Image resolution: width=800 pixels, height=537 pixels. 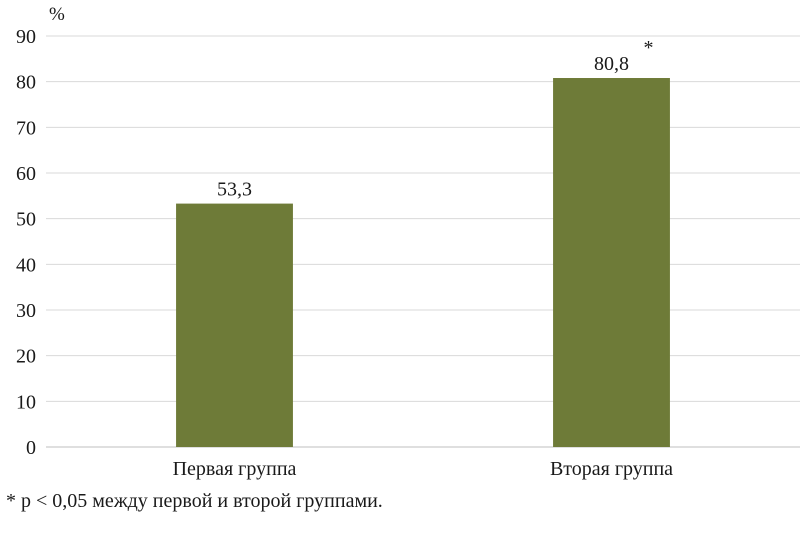 What do you see at coordinates (26, 265) in the screenshot?
I see `y-tick-label: 40` at bounding box center [26, 265].